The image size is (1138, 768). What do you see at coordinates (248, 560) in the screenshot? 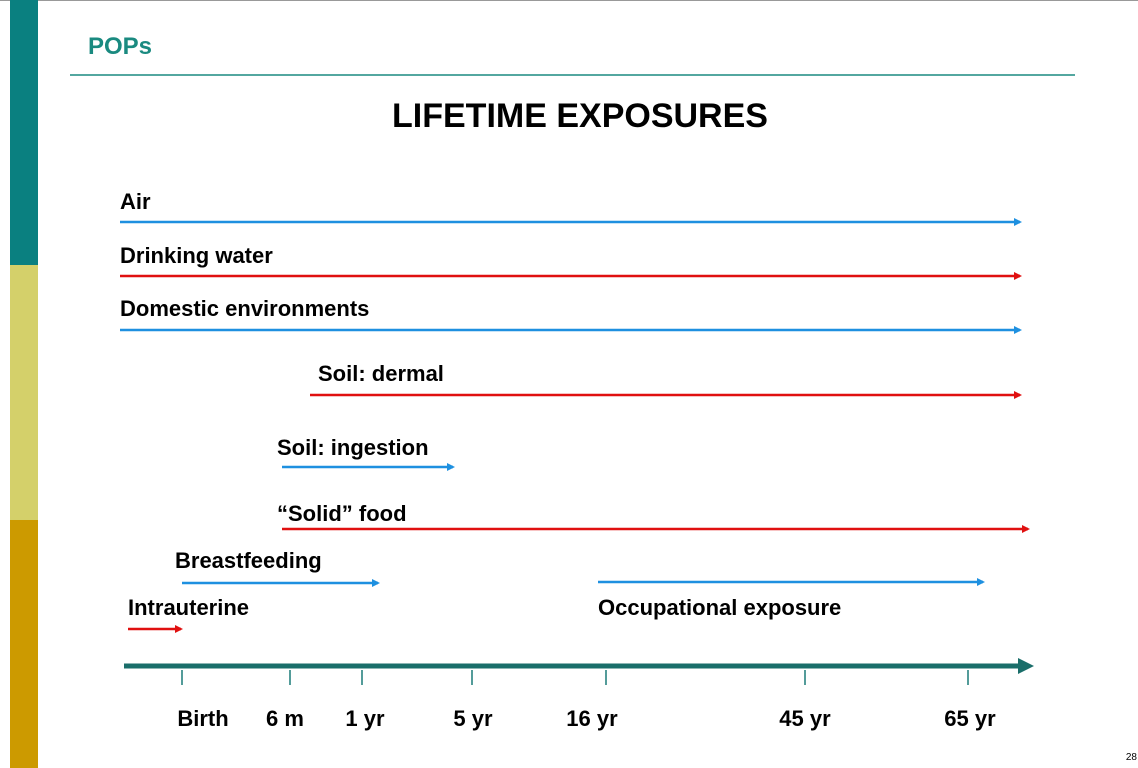
I see `exposure-label: Breastfeeding` at bounding box center [248, 560].